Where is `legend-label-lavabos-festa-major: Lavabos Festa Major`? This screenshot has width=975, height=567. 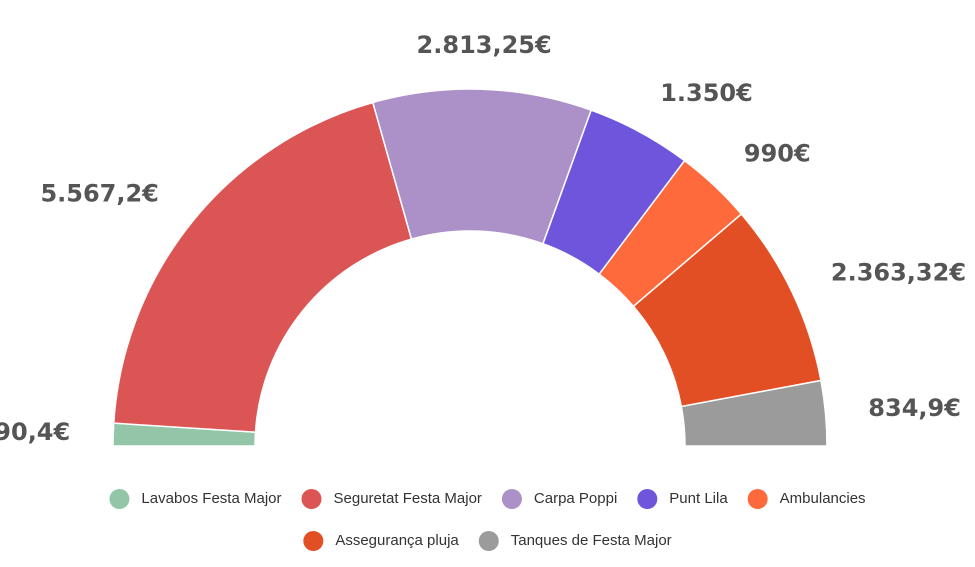 legend-label-lavabos-festa-major: Lavabos Festa Major is located at coordinates (211, 498).